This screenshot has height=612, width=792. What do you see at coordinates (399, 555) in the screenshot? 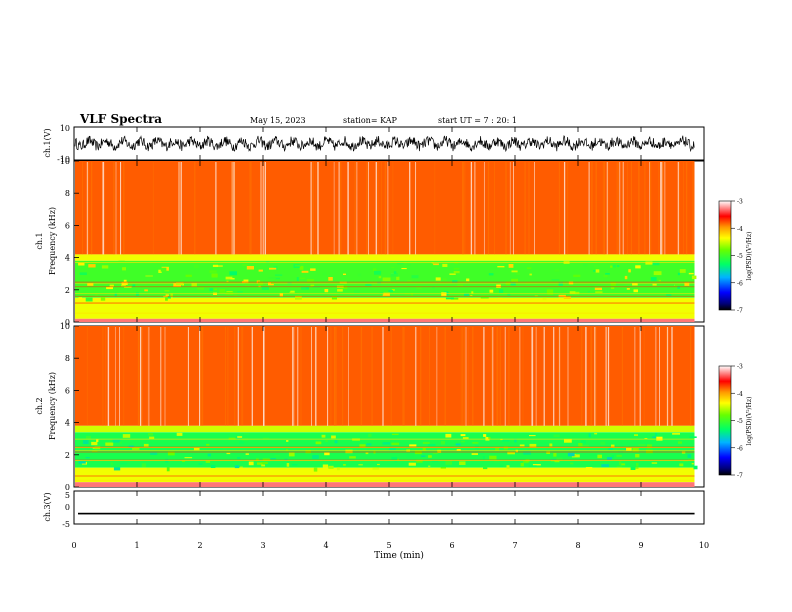
I see `time-axis-label: Time (min)` at bounding box center [399, 555].